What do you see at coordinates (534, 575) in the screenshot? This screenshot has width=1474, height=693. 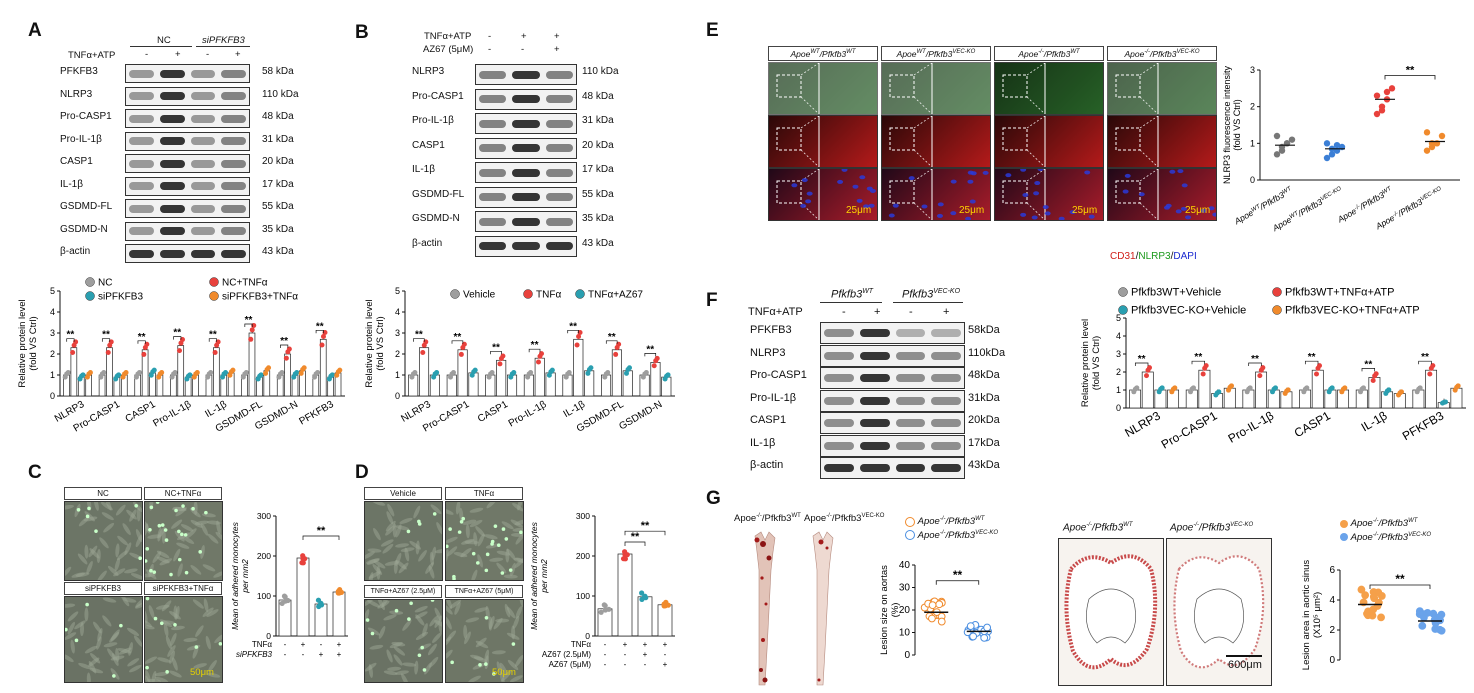 I see `y-axis-label-line: Mean of adhered monocytes` at bounding box center [534, 575].